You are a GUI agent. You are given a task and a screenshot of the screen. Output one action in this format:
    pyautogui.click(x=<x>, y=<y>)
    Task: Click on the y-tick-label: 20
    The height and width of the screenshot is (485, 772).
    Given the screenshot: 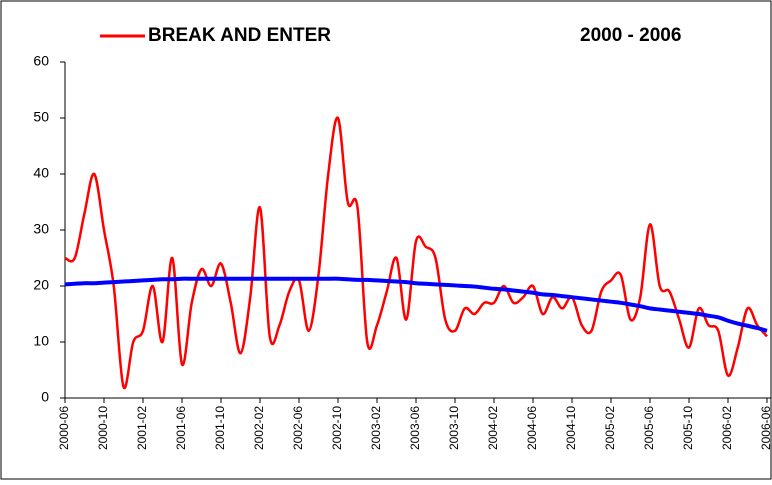 What is the action you would take?
    pyautogui.click(x=41, y=285)
    